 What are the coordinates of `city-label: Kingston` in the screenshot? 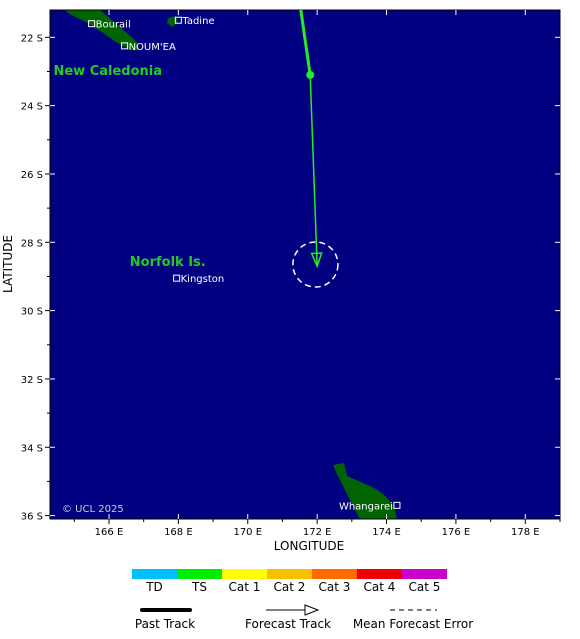 It's located at (203, 279).